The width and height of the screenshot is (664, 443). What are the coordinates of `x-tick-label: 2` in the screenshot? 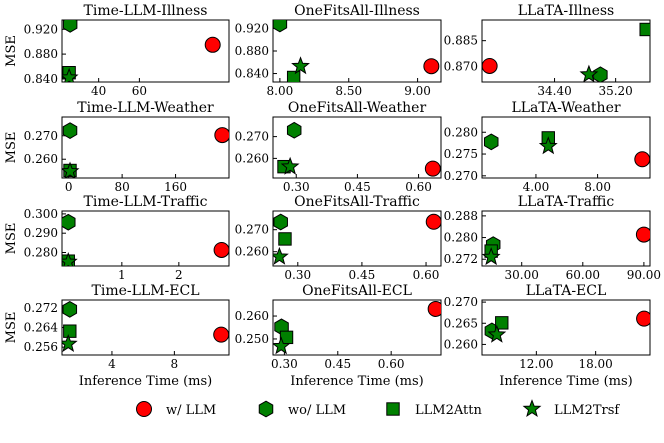 It's located at (179, 275).